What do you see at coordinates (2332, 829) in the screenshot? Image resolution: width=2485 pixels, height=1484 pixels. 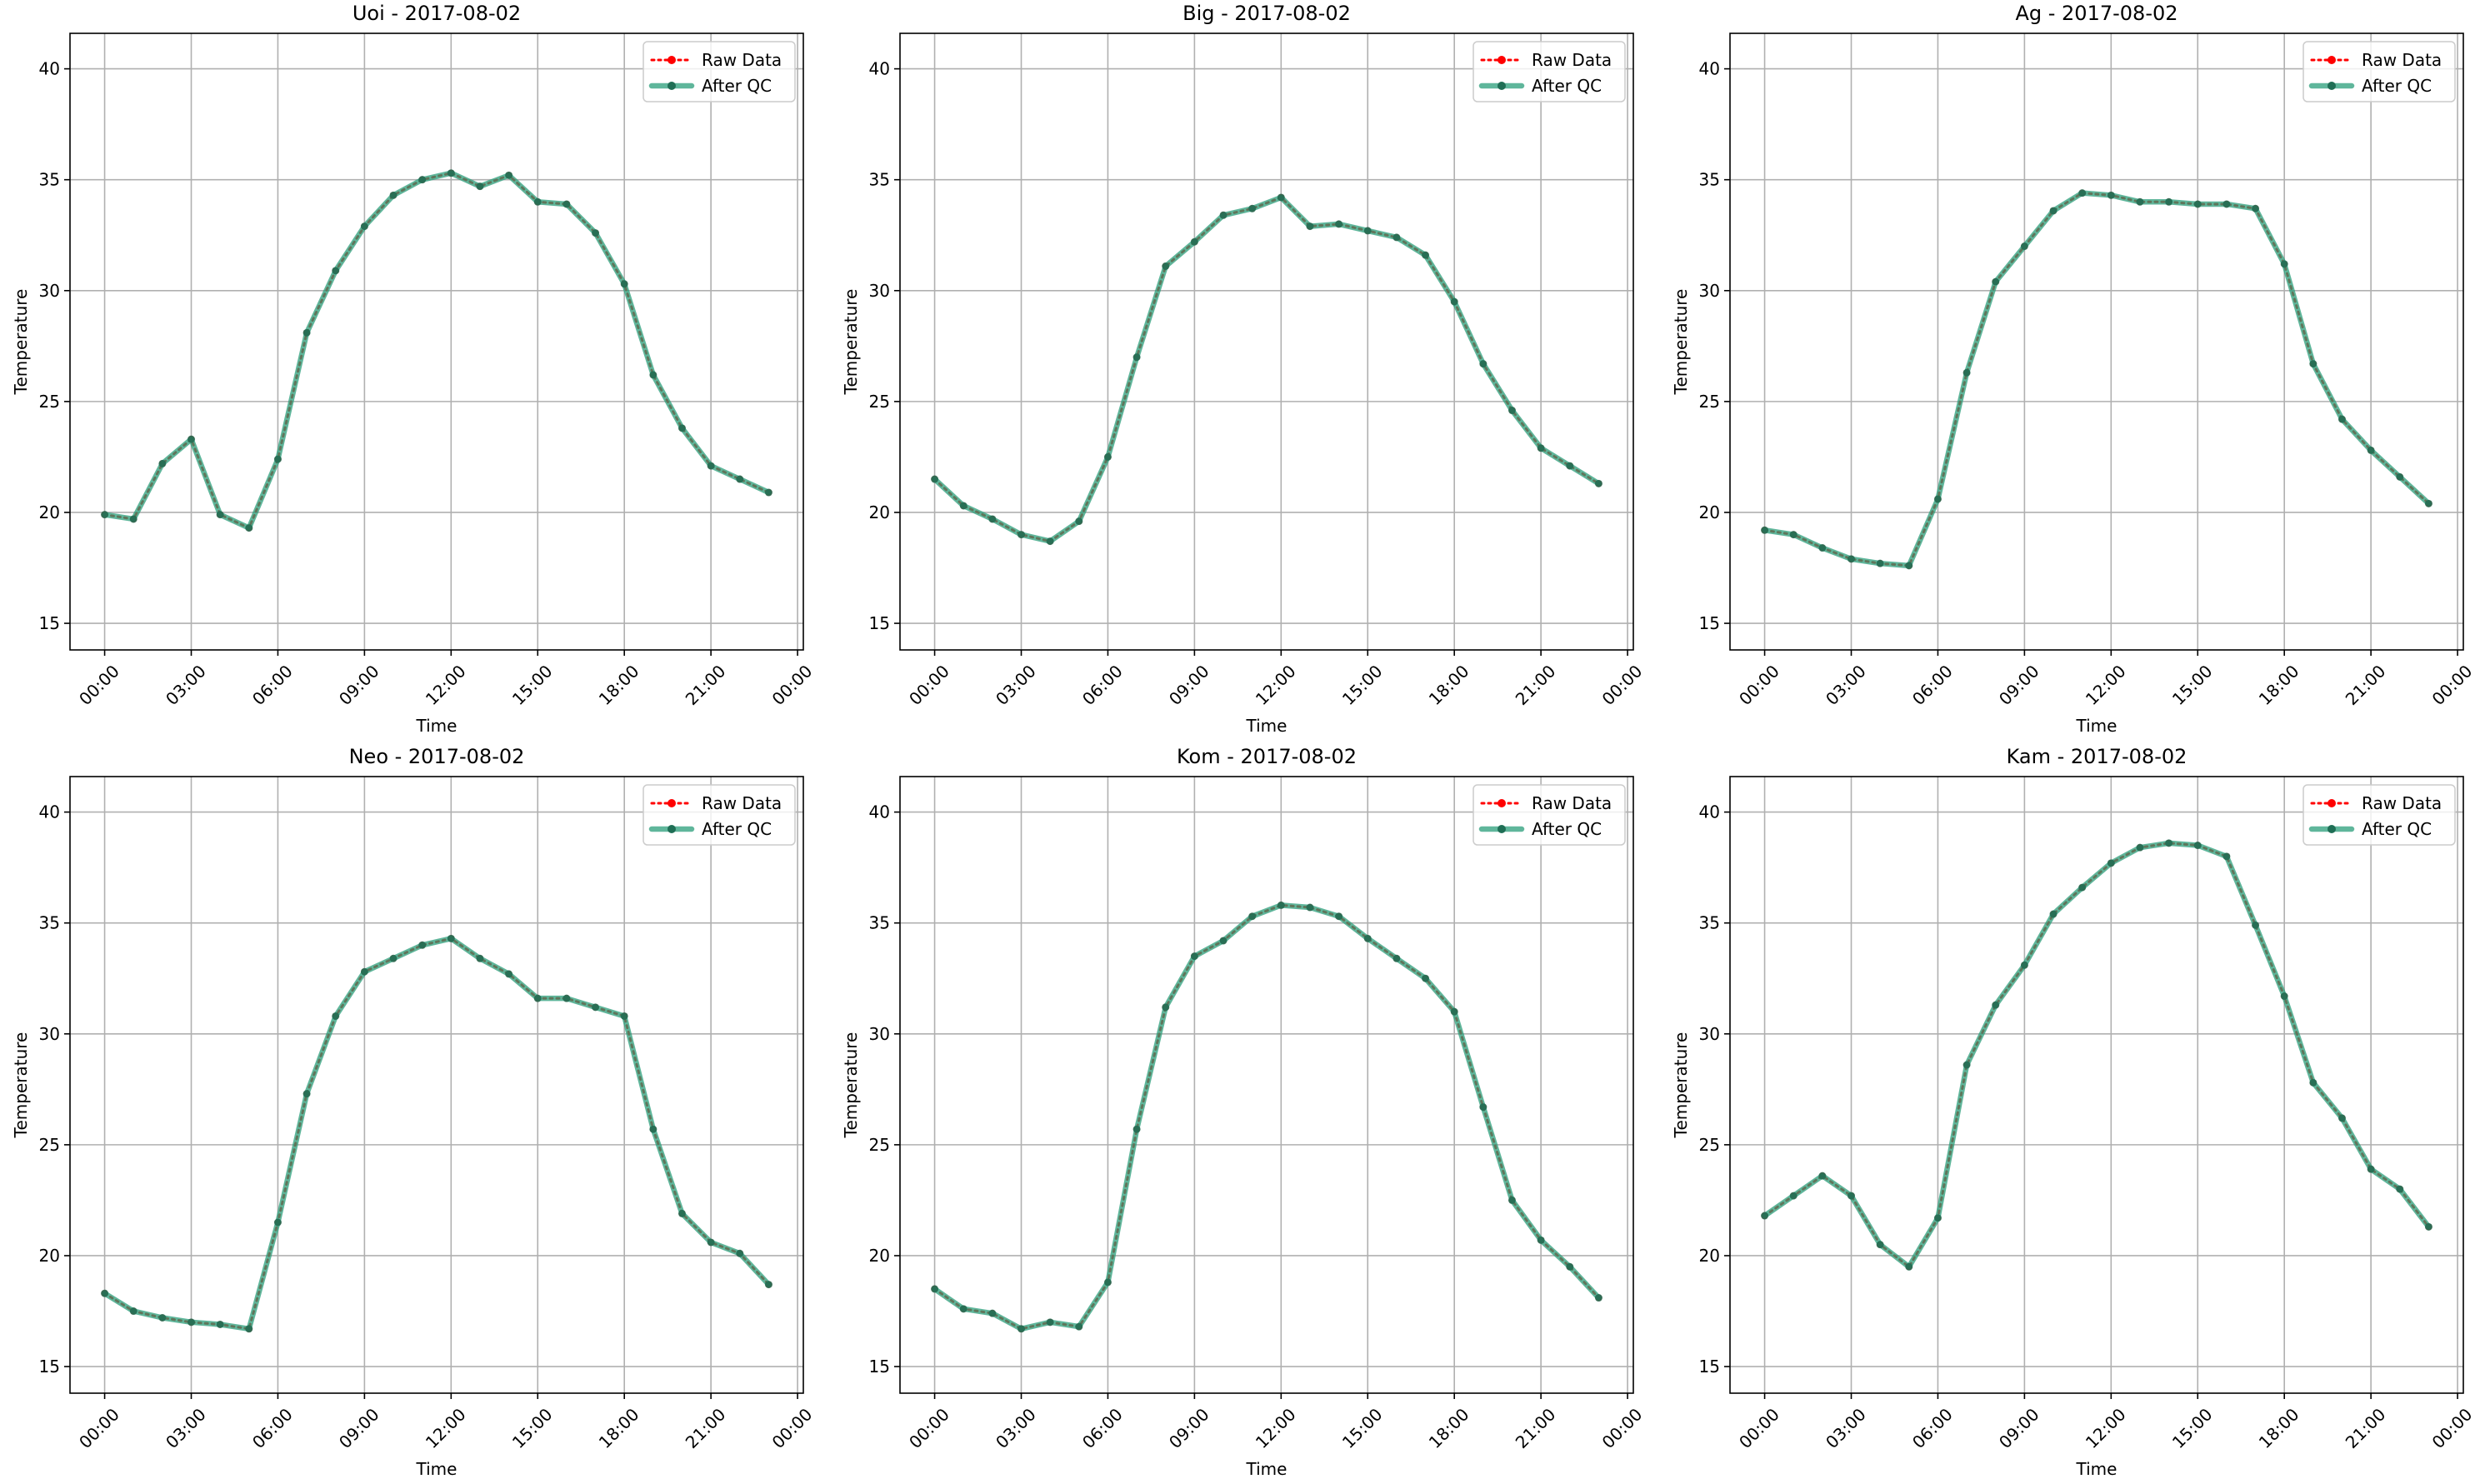 I see `legend-after-qc-marker` at bounding box center [2332, 829].